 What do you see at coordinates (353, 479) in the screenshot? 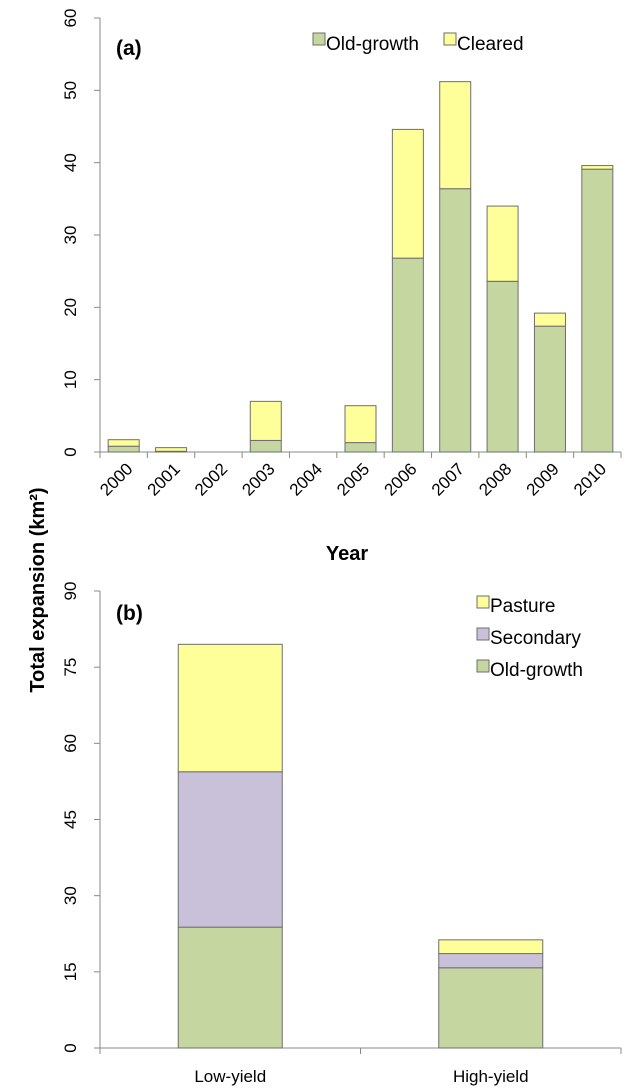
I see `x-tick-label-a: 2005` at bounding box center [353, 479].